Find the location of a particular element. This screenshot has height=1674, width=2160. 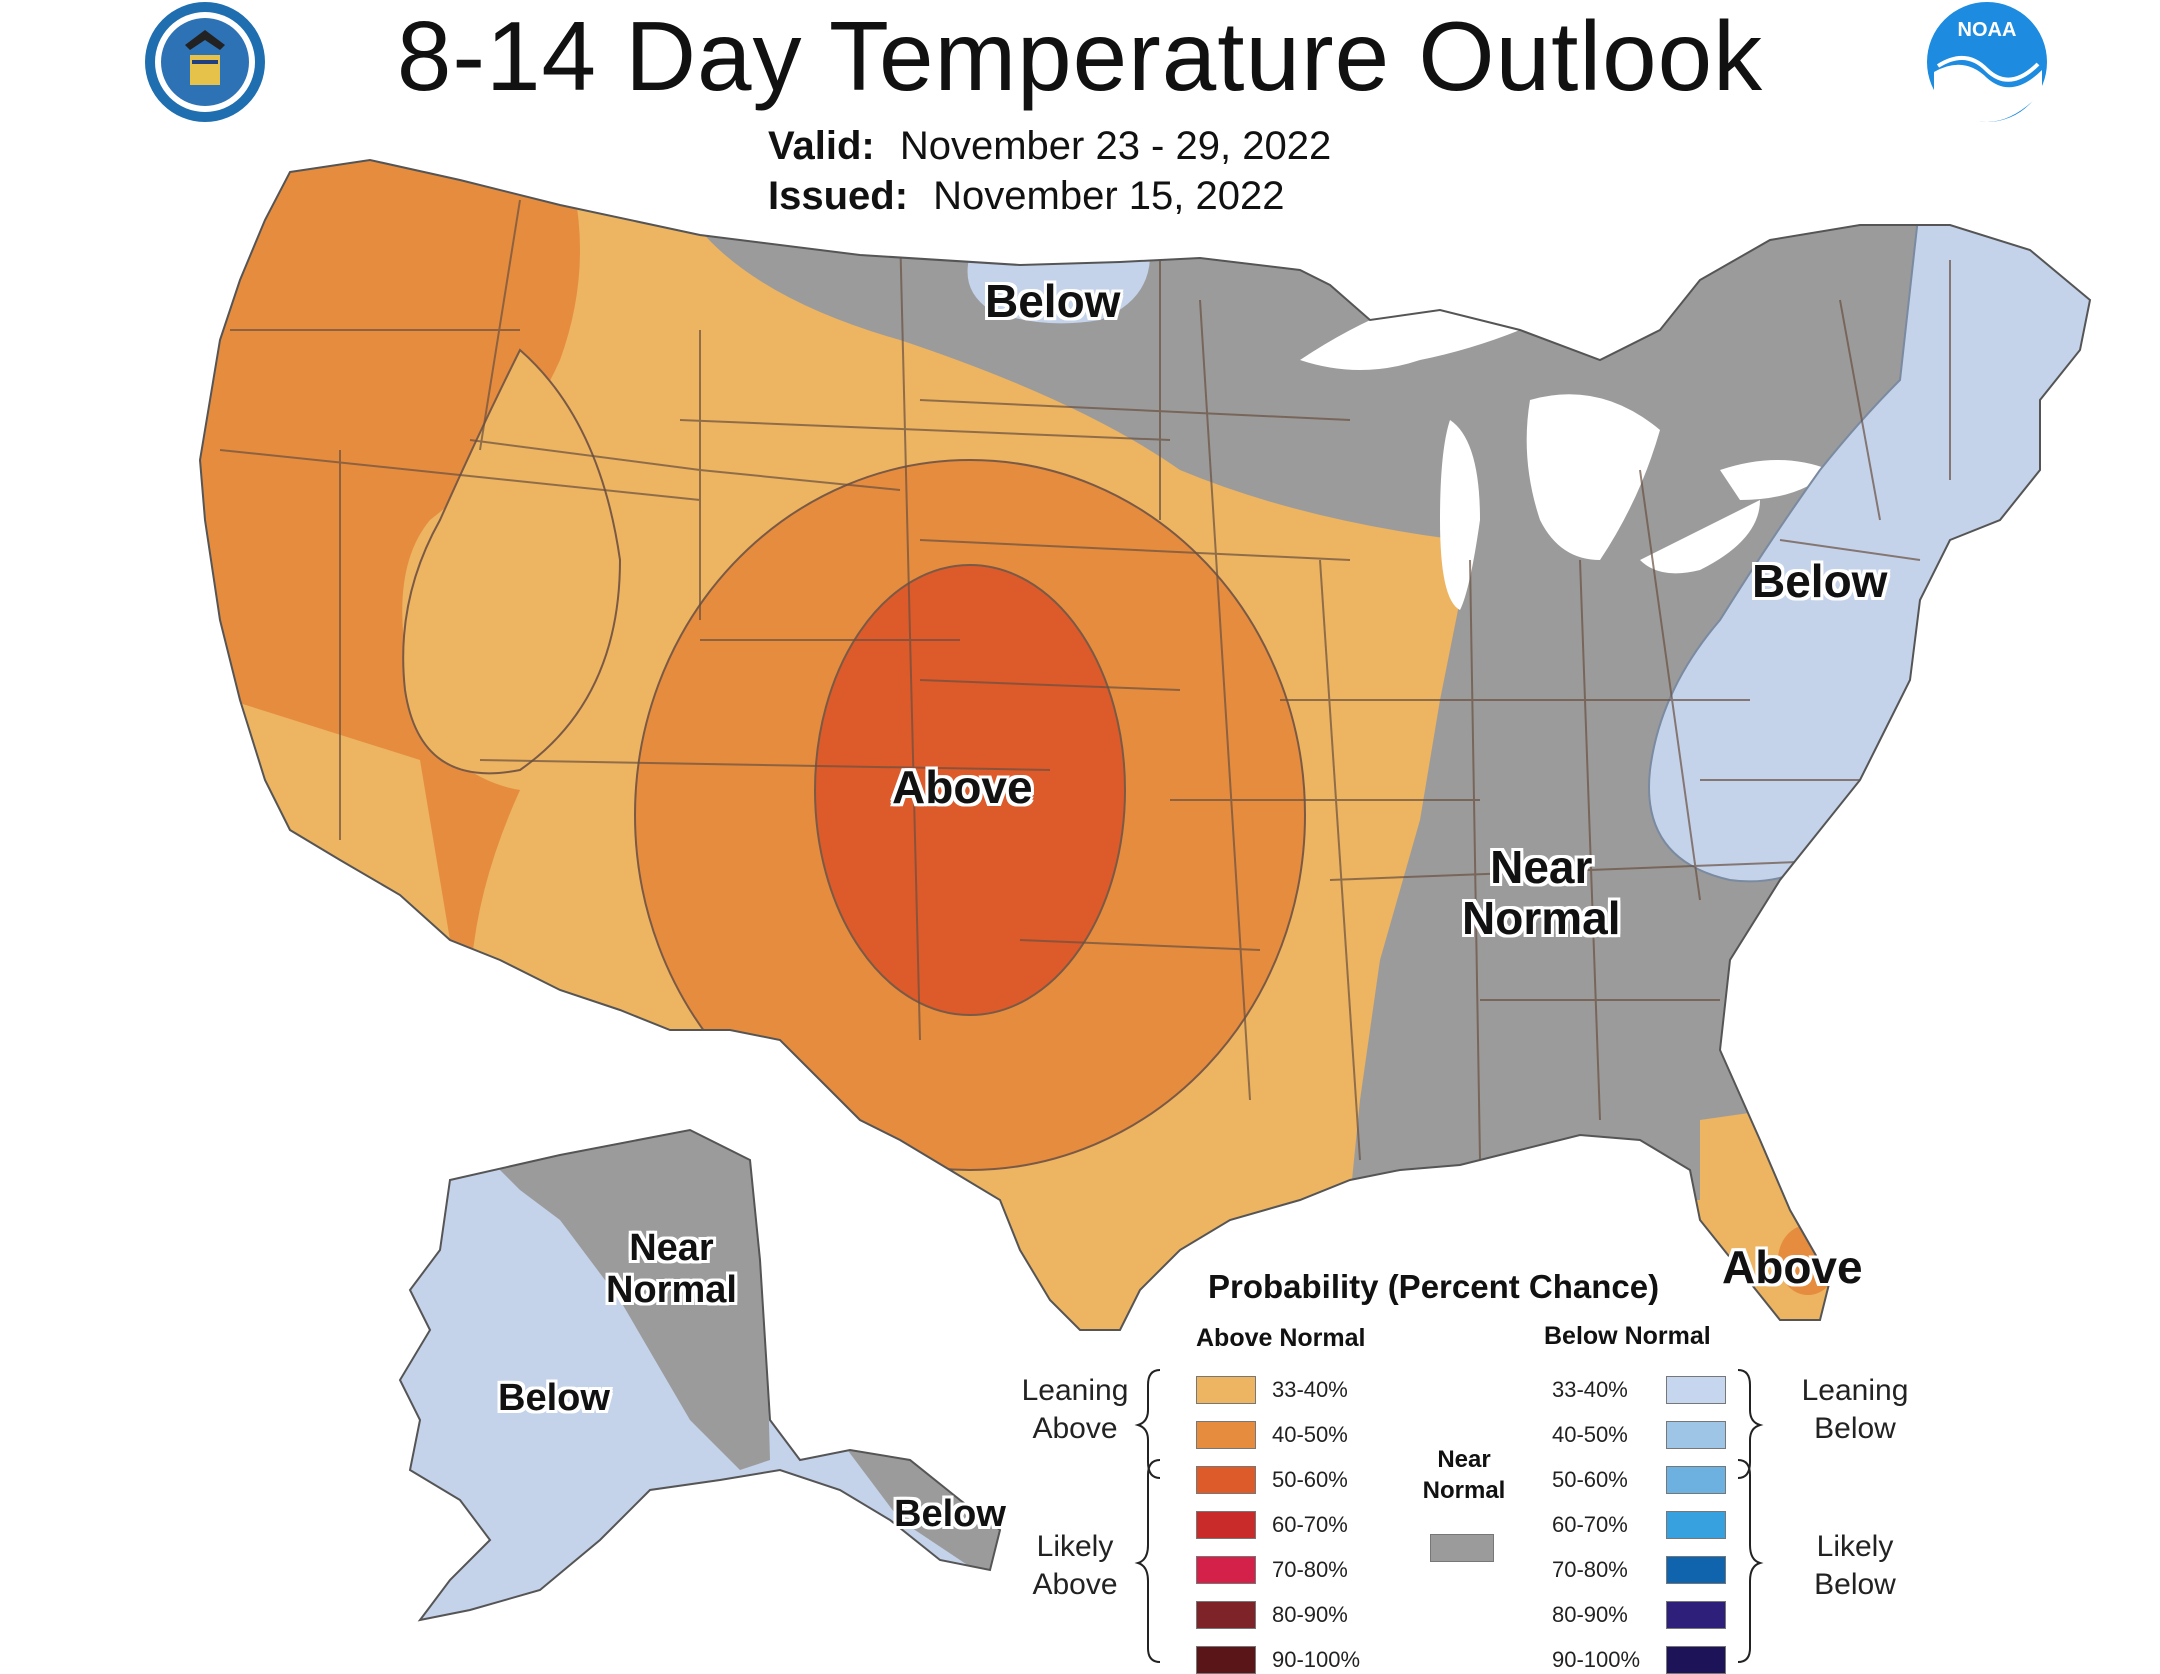

legend-above-percent: 50-60% is located at coordinates (1310, 1479).